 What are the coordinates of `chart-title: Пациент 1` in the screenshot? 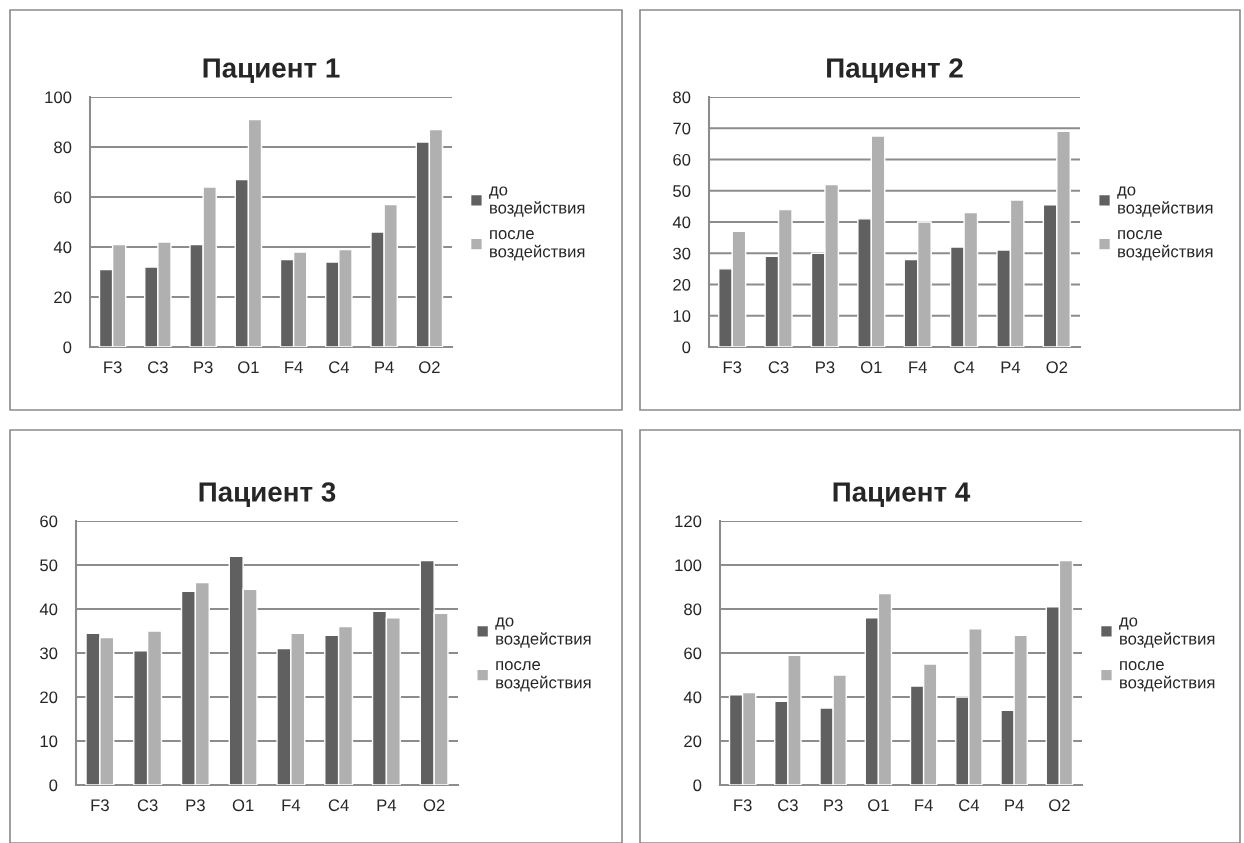 It's located at (271, 71).